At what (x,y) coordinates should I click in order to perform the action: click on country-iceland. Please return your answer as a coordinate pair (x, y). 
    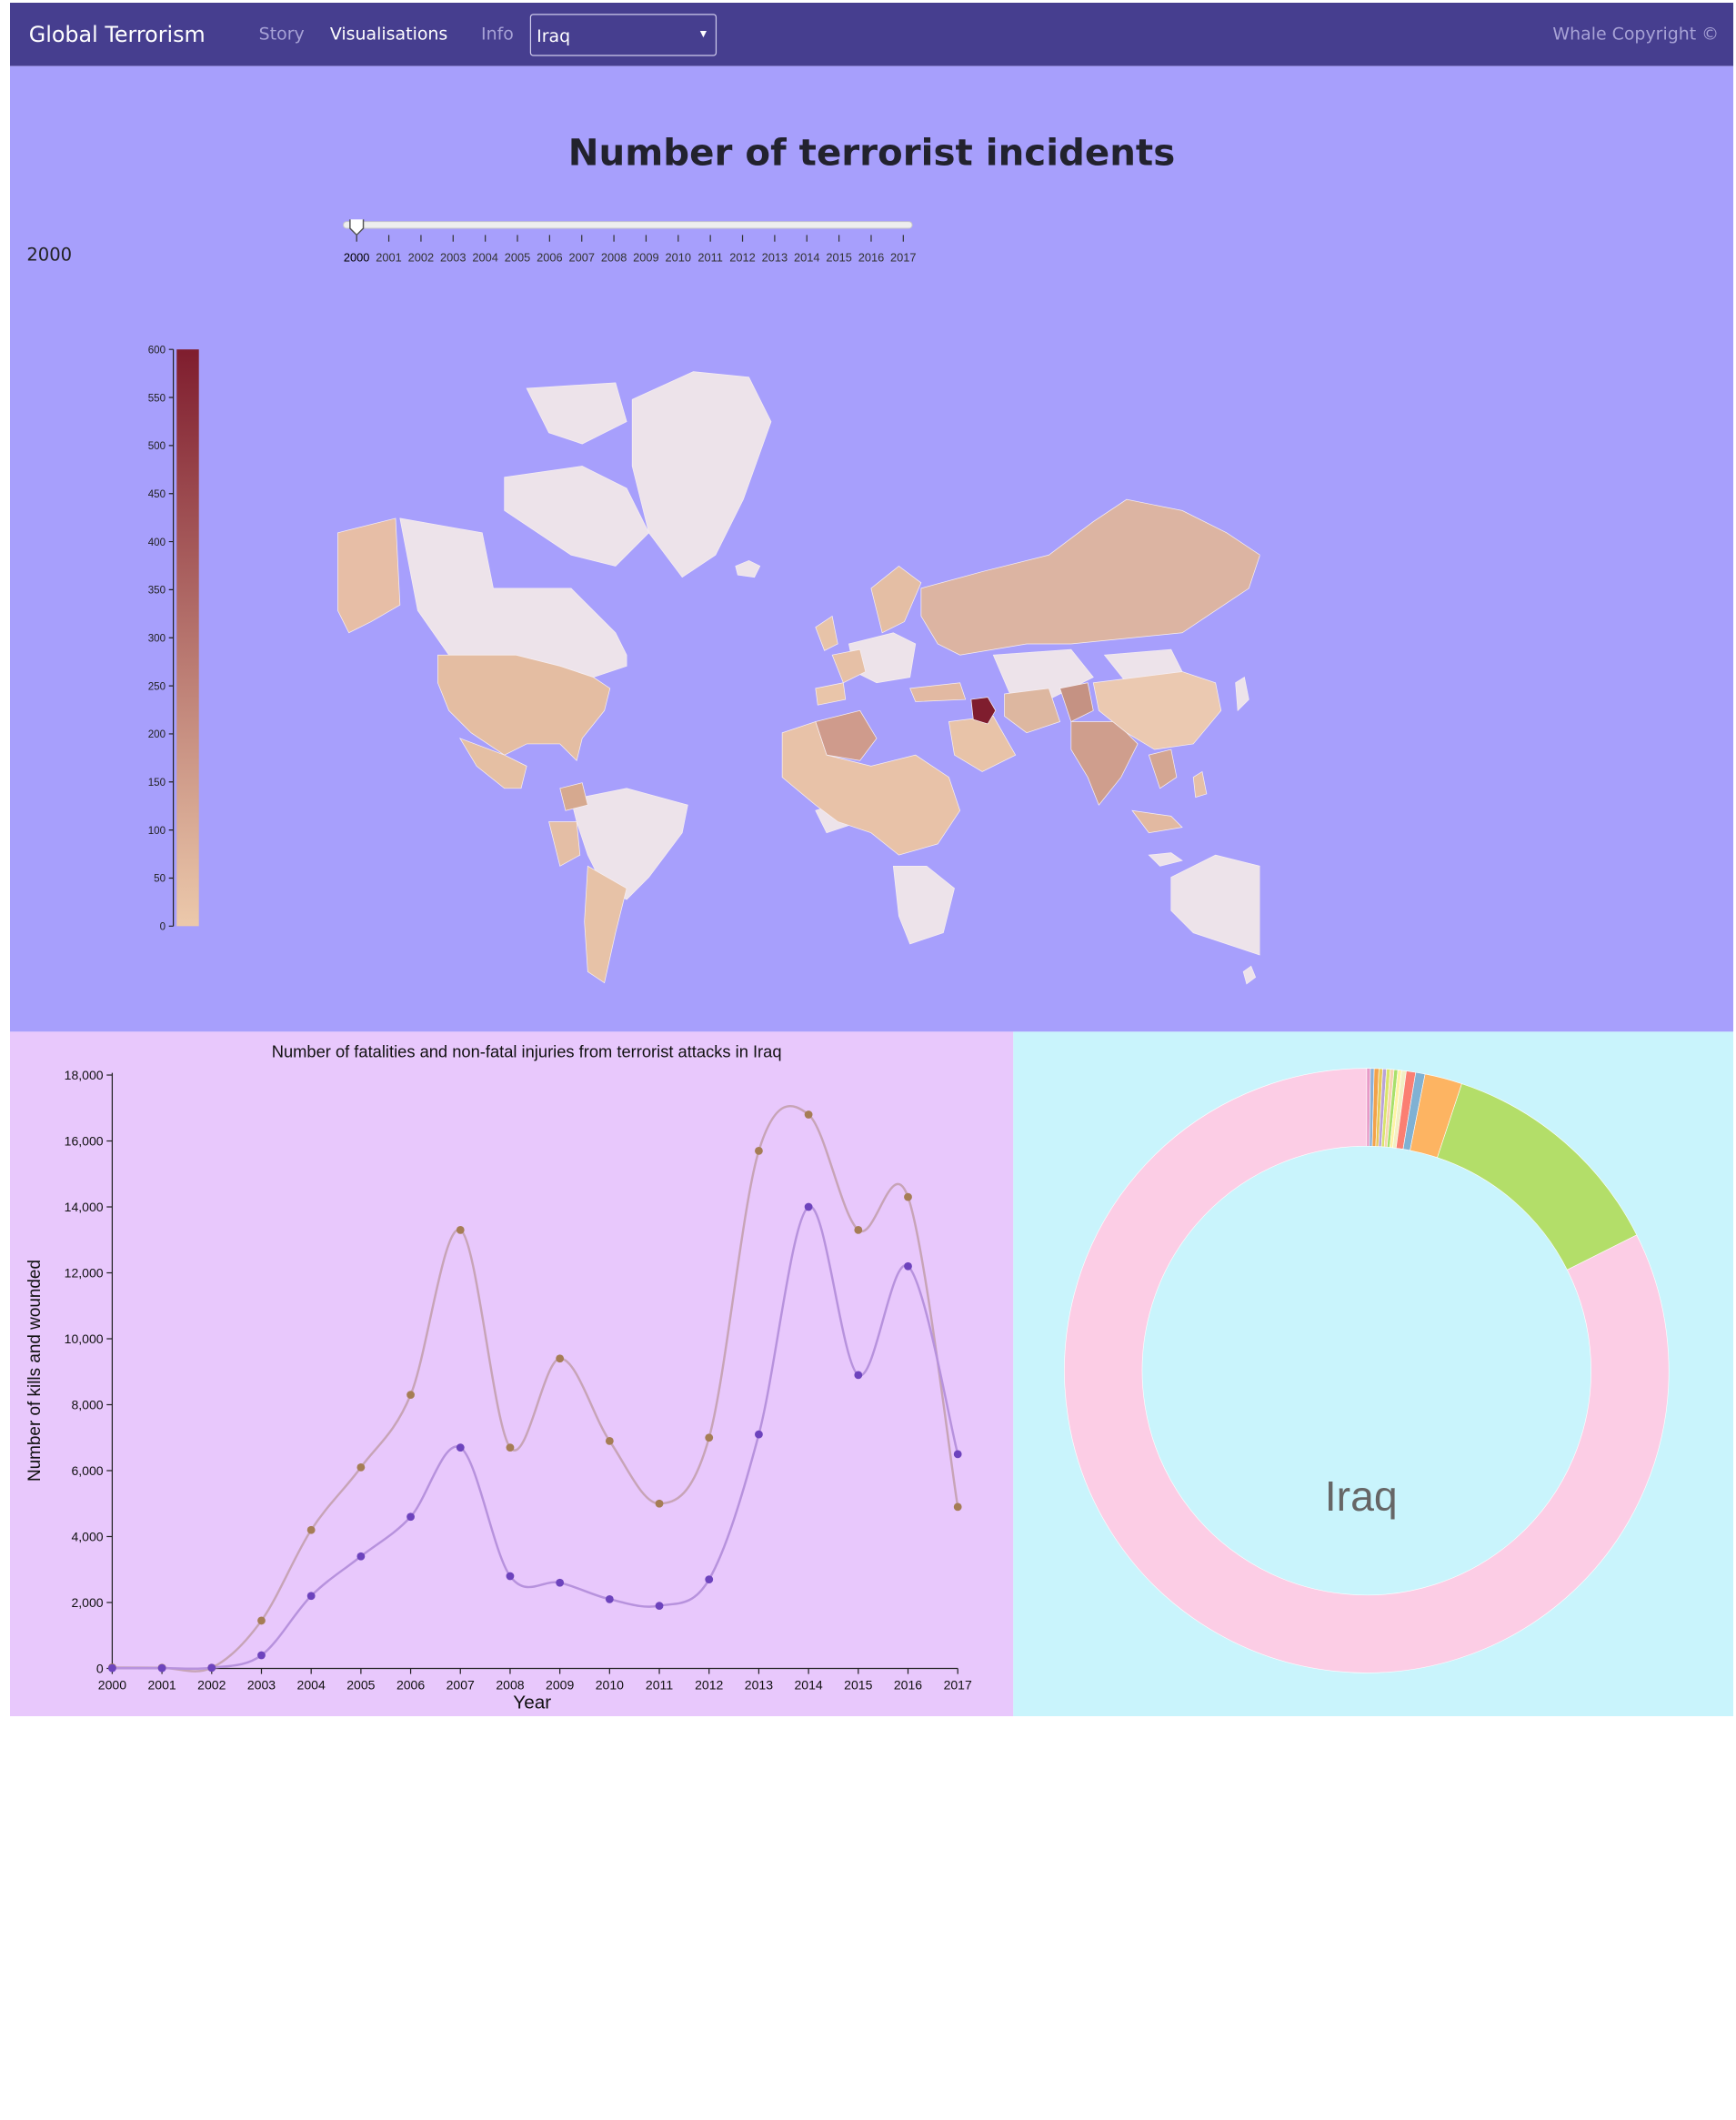
    Looking at the image, I should click on (748, 568).